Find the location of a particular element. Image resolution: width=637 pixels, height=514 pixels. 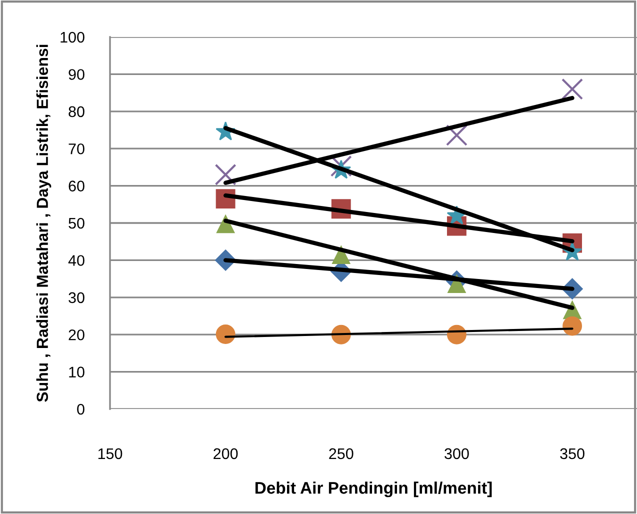

y-tick-label: 50 is located at coordinates (76, 223).